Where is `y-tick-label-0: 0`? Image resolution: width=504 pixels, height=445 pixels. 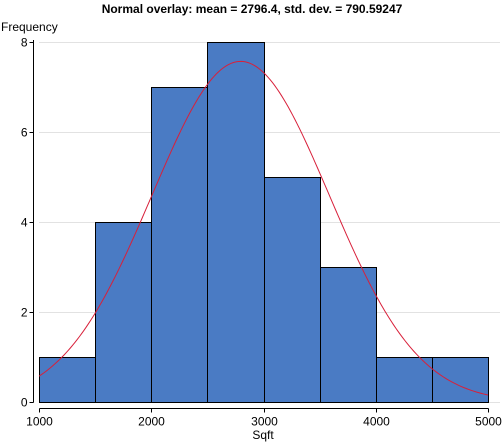 y-tick-label-0: 0 is located at coordinates (24, 403).